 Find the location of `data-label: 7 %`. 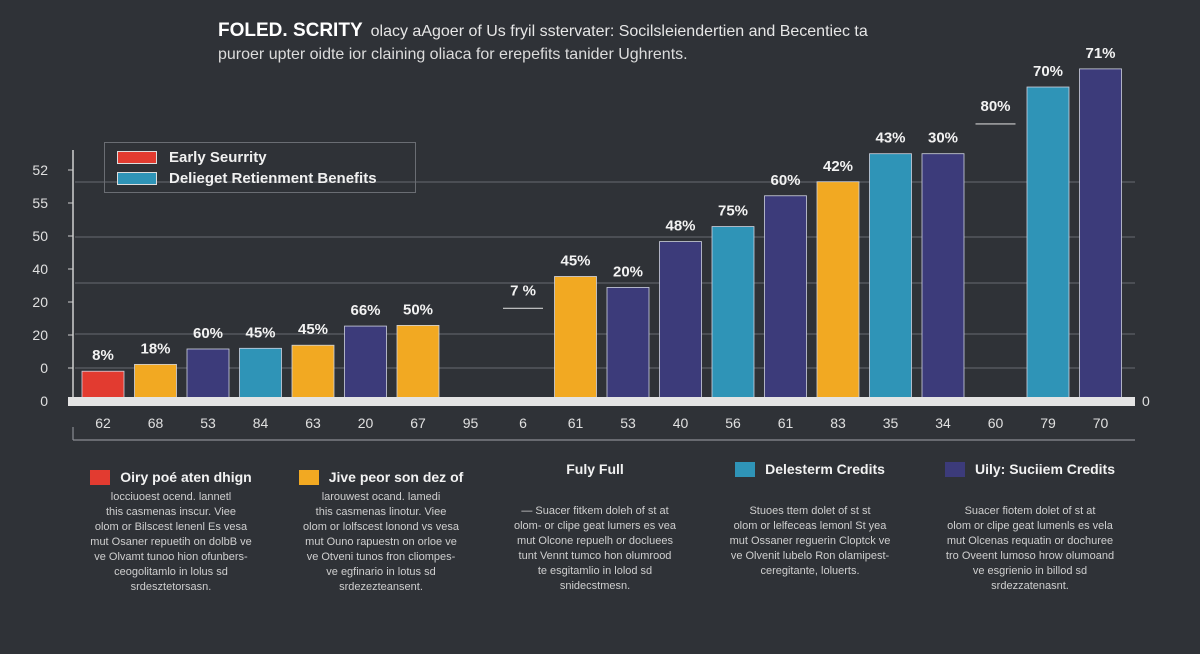

data-label: 7 % is located at coordinates (523, 290).